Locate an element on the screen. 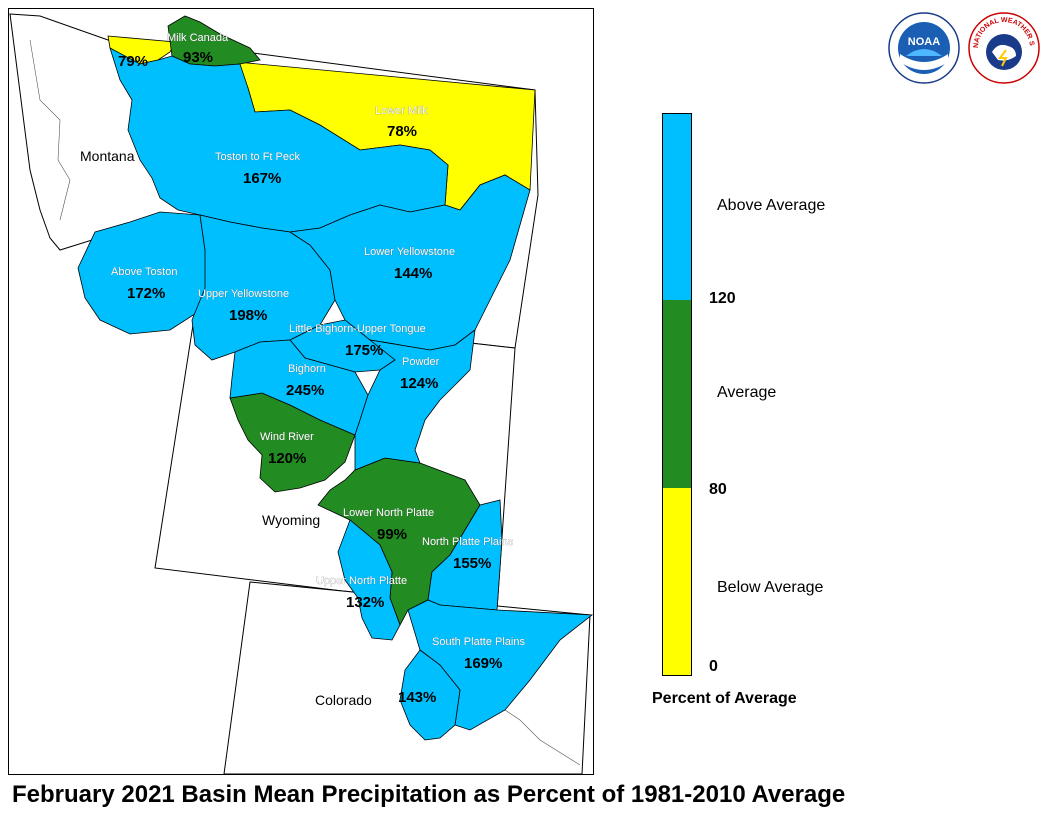 The width and height of the screenshot is (1054, 817). basin-name-south-platte-plains: South Platte Plains is located at coordinates (478, 642).